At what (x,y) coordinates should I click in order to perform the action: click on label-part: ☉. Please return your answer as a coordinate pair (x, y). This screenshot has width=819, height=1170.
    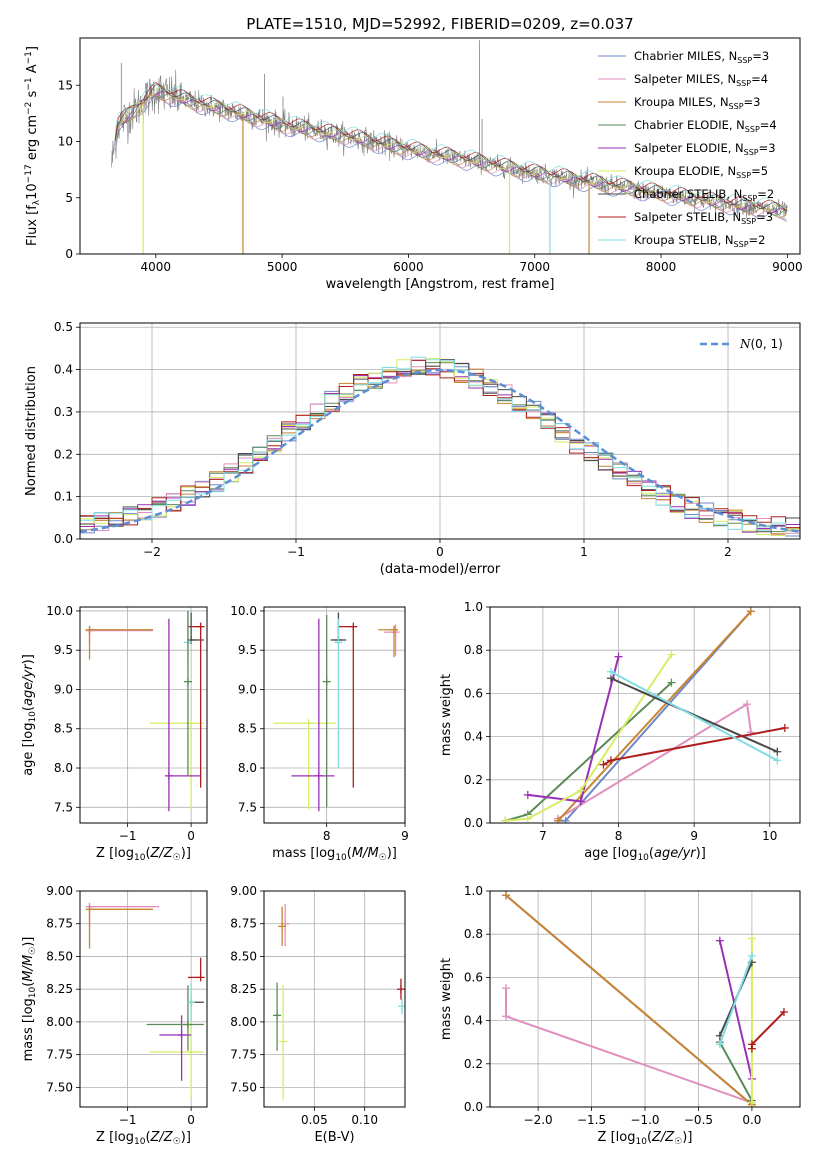
    Looking at the image, I should click on (383, 858).